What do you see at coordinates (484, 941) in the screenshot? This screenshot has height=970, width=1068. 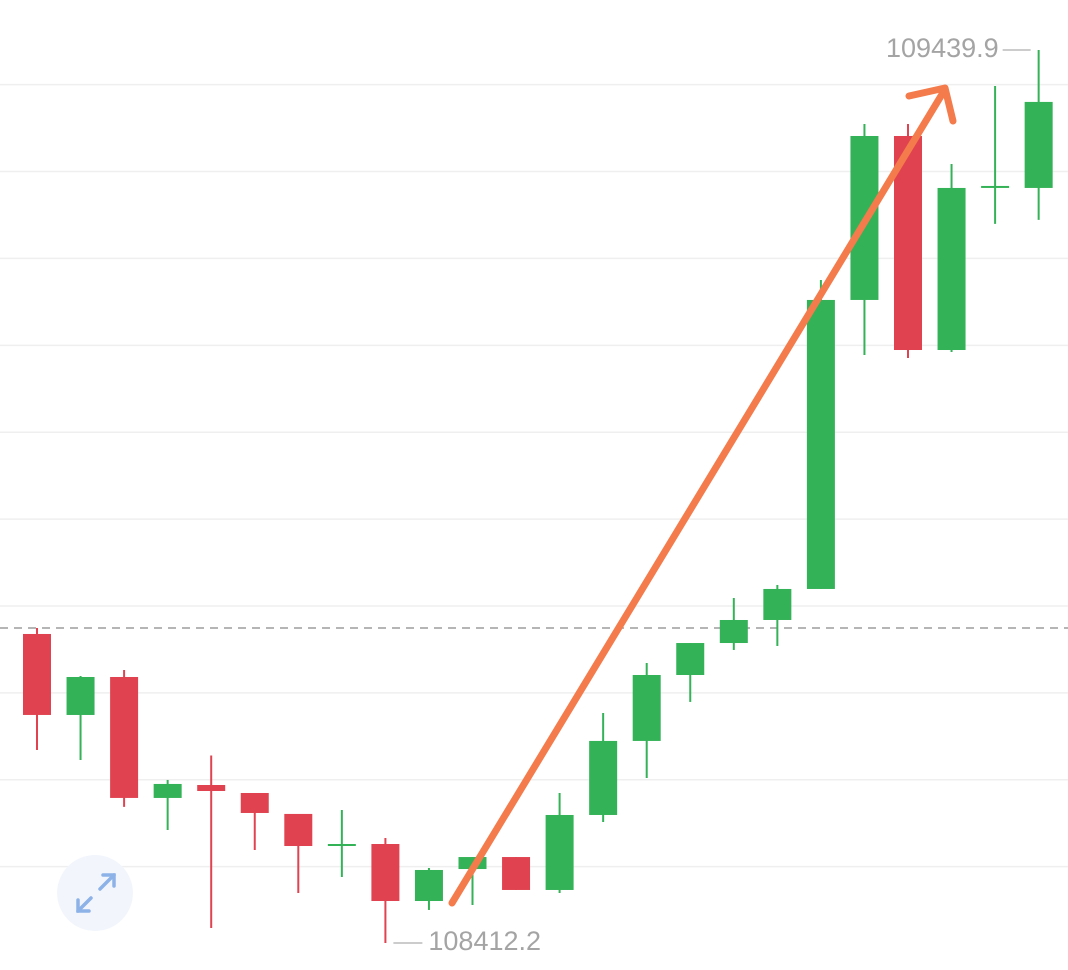 I see `low-label: 108412.2` at bounding box center [484, 941].